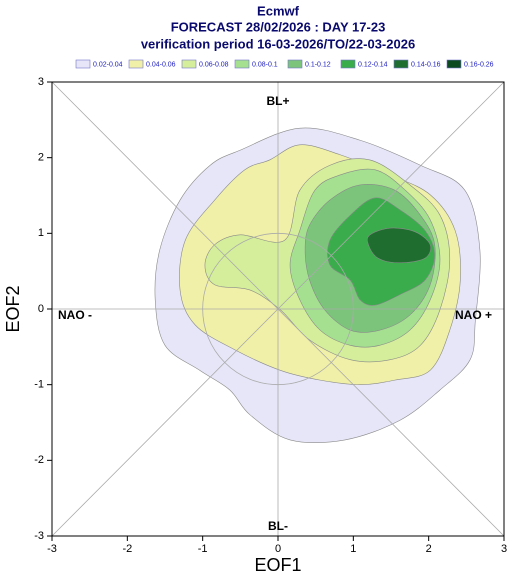  What do you see at coordinates (75, 315) in the screenshot?
I see `region-label: NAO -` at bounding box center [75, 315].